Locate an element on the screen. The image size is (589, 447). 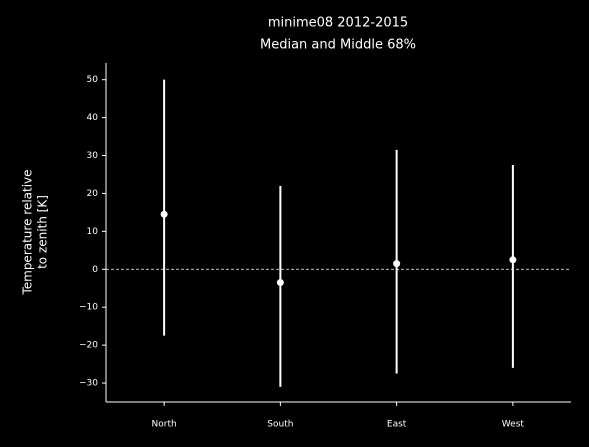
y-label-line: to zenith [K] is located at coordinates (43, 232).